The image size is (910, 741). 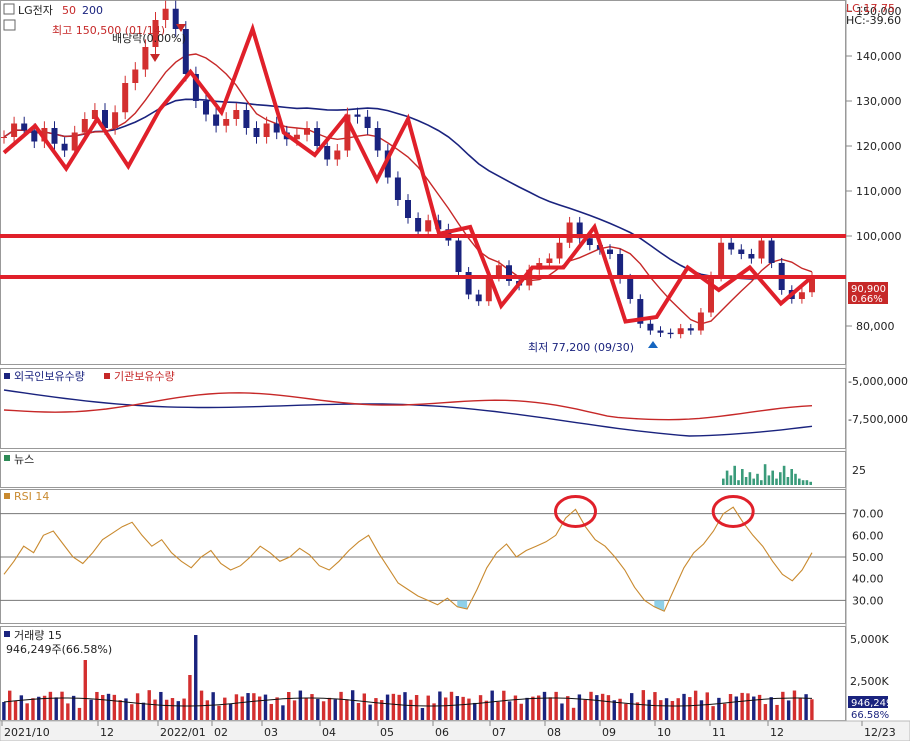 I want to click on high-arrow-icon, so click(x=155, y=58).